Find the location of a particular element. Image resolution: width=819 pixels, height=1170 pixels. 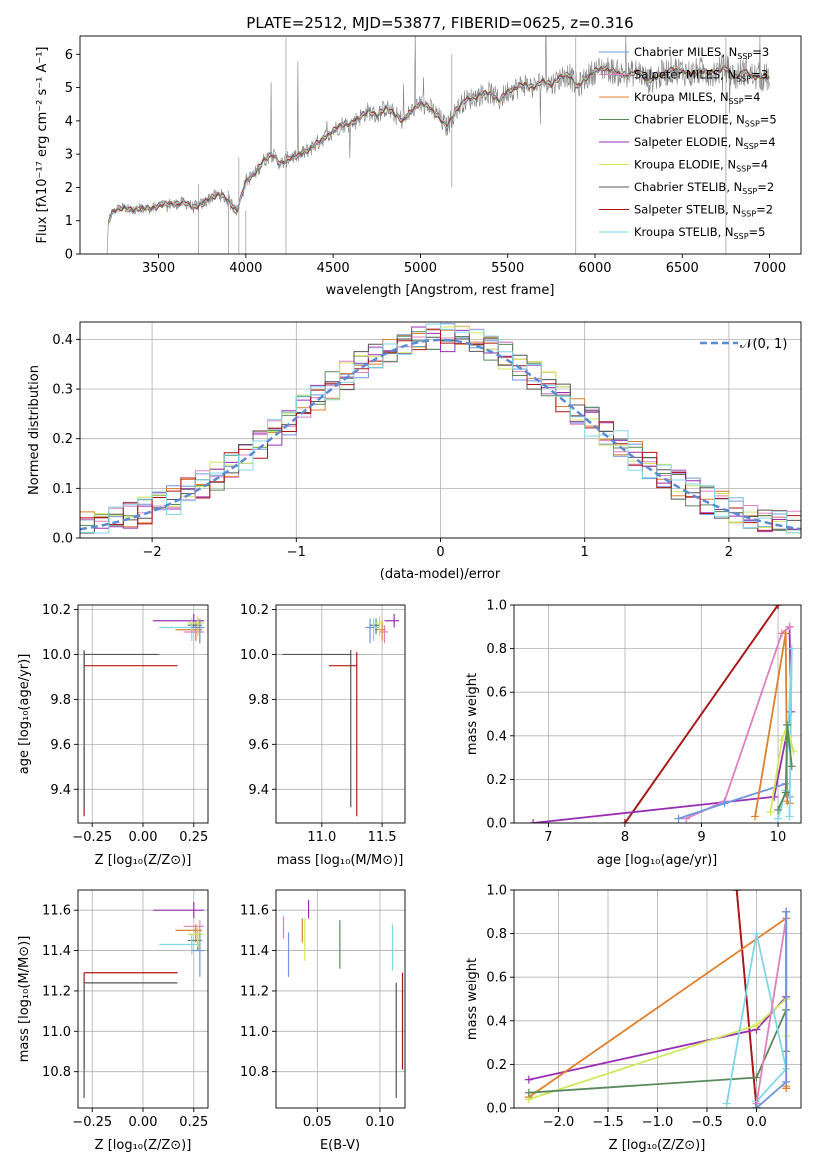

y-tick-label: 6 is located at coordinates (69, 55).